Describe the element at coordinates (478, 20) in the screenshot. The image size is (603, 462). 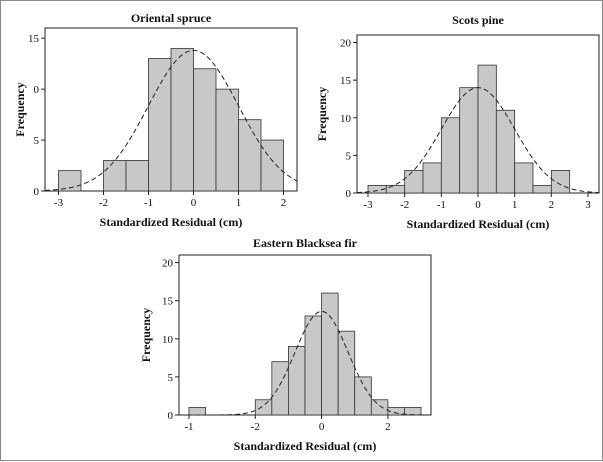
I see `chart-title: Scots pine` at that location.